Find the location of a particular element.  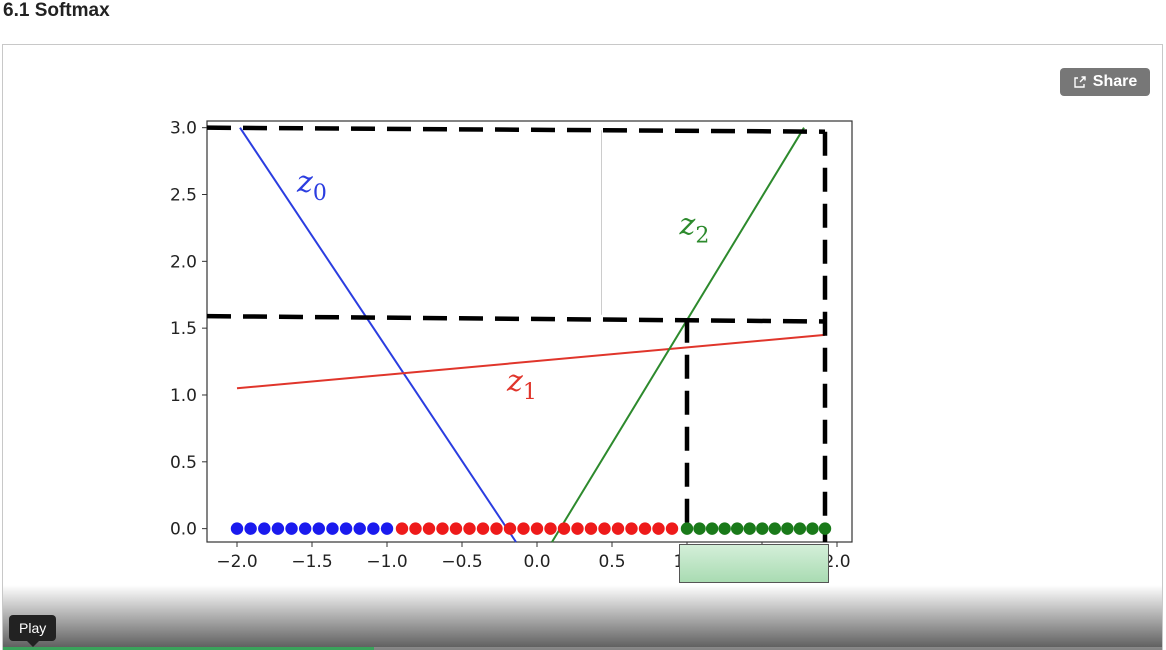

progress-fill is located at coordinates (188, 648).